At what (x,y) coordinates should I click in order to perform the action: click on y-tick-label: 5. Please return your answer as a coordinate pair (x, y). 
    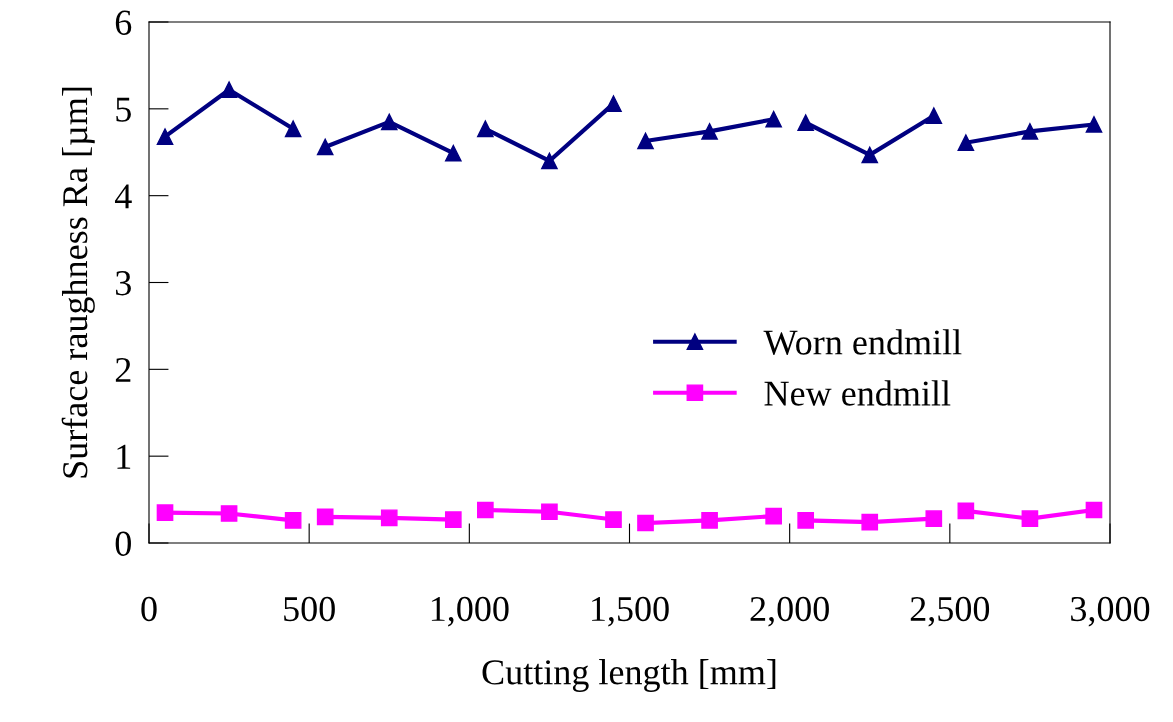
    Looking at the image, I should click on (123, 109).